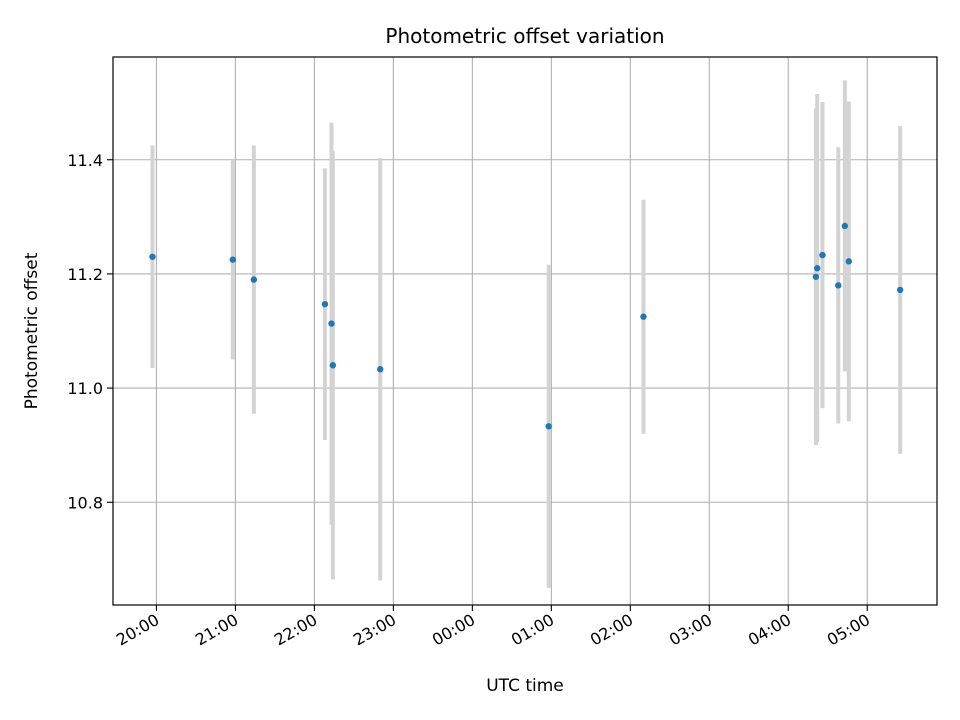 Image resolution: width=960 pixels, height=720 pixels. Describe the element at coordinates (90, 331) in the screenshot. I see `y-axis: 10.8 11.0 11.2 11.4` at that location.